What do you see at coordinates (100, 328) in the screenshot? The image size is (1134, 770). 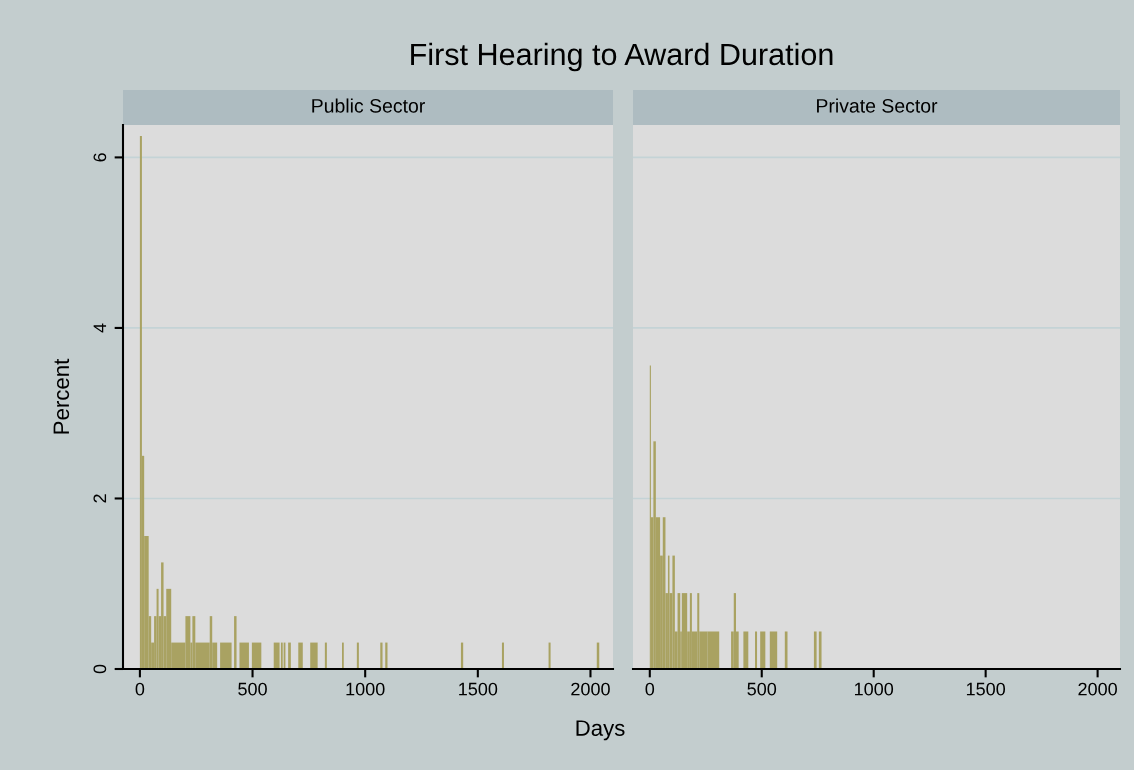 I see `y-tick-label: 4` at bounding box center [100, 328].